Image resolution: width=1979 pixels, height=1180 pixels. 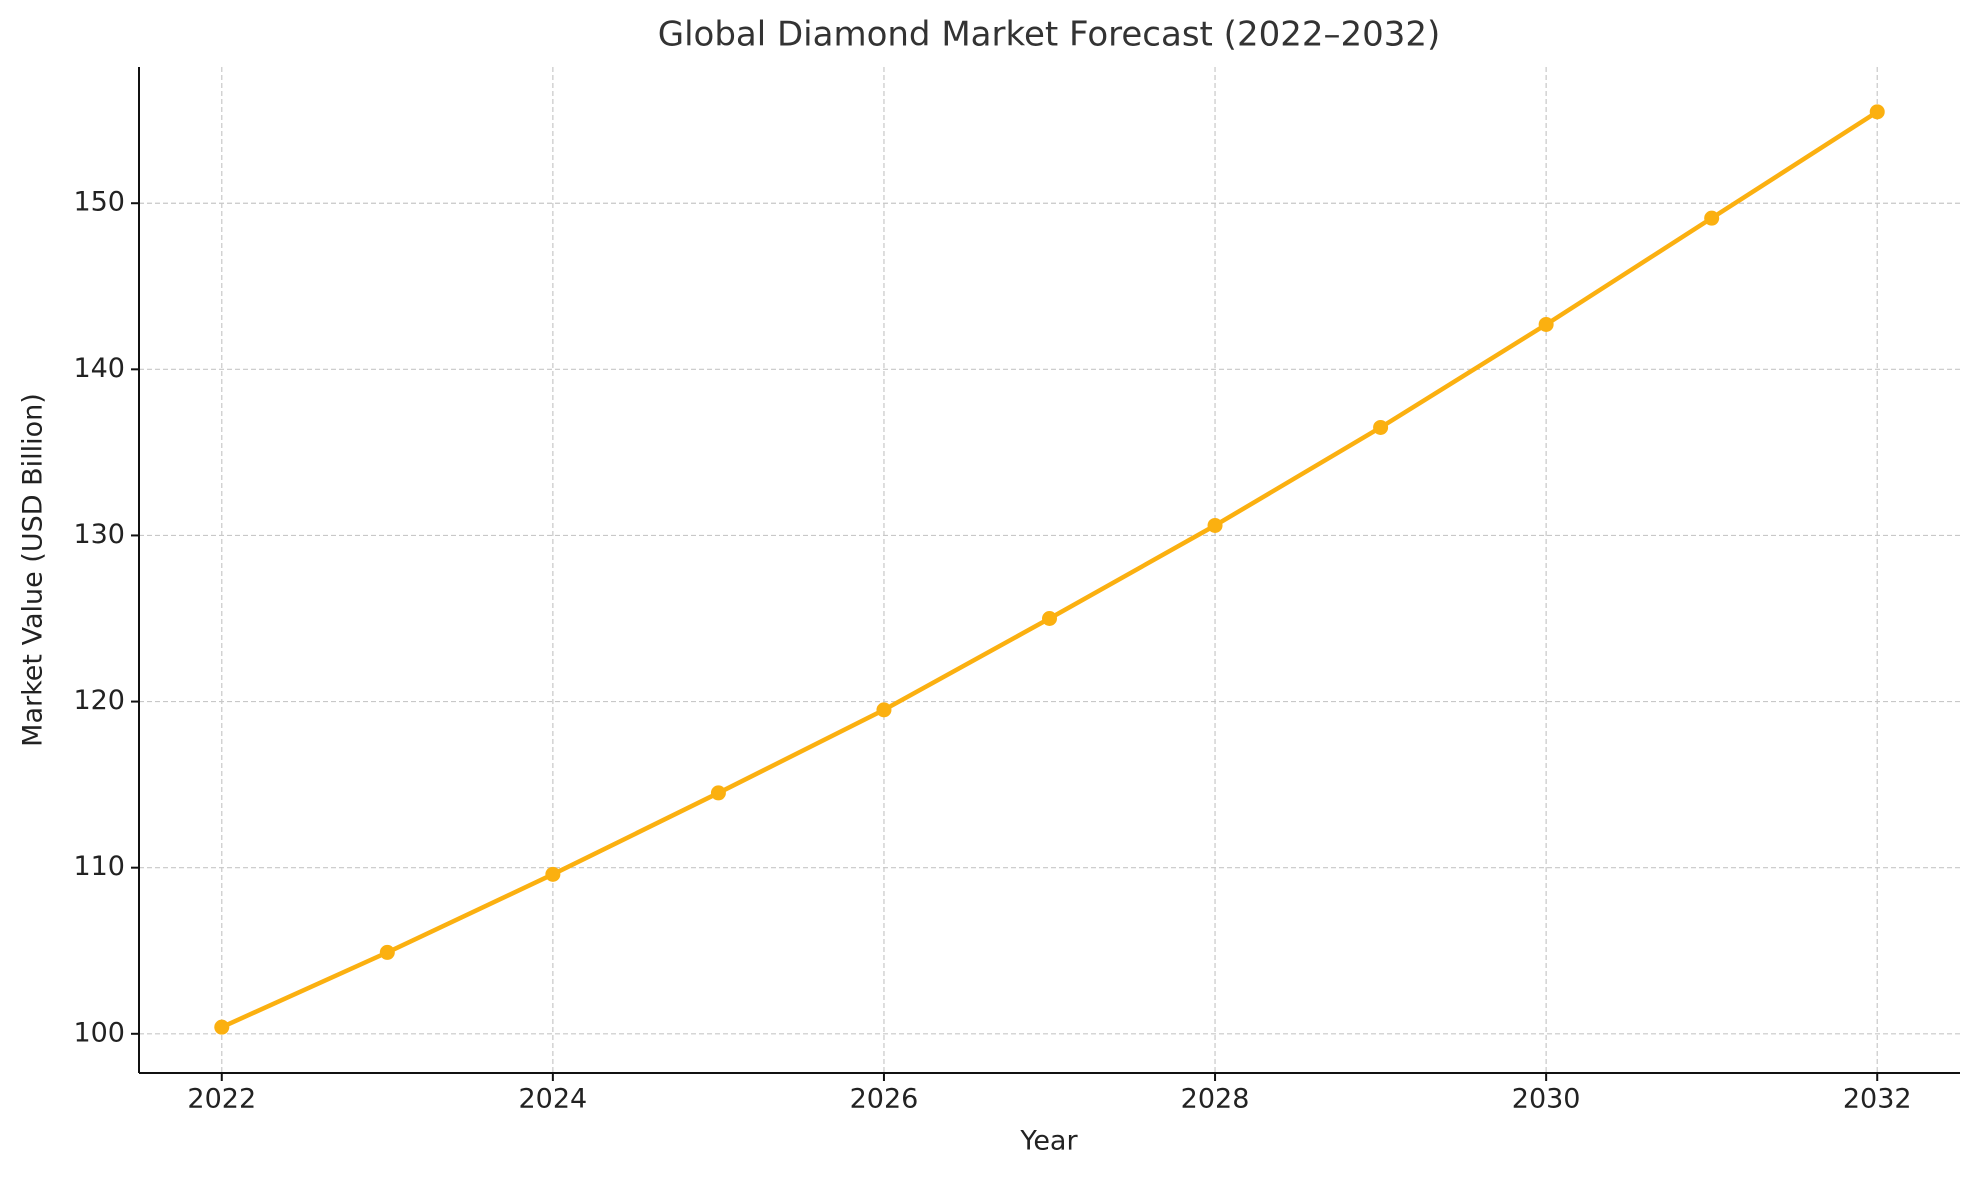 I want to click on x-tick-label: 2026, so click(x=884, y=1099).